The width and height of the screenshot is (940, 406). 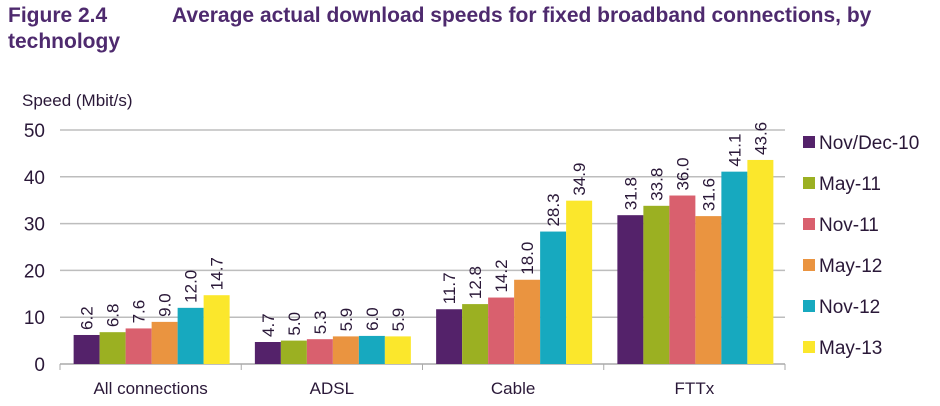 What do you see at coordinates (165, 305) in the screenshot?
I see `data-label: 9.0` at bounding box center [165, 305].